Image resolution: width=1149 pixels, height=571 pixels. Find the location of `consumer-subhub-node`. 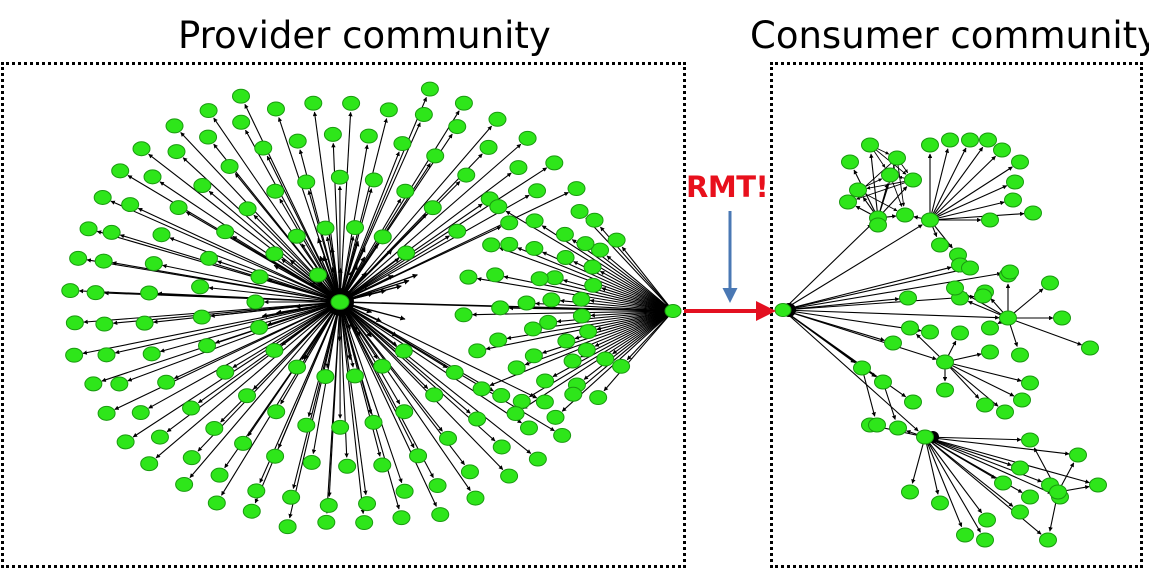

consumer-subhub-node is located at coordinates (945, 362).